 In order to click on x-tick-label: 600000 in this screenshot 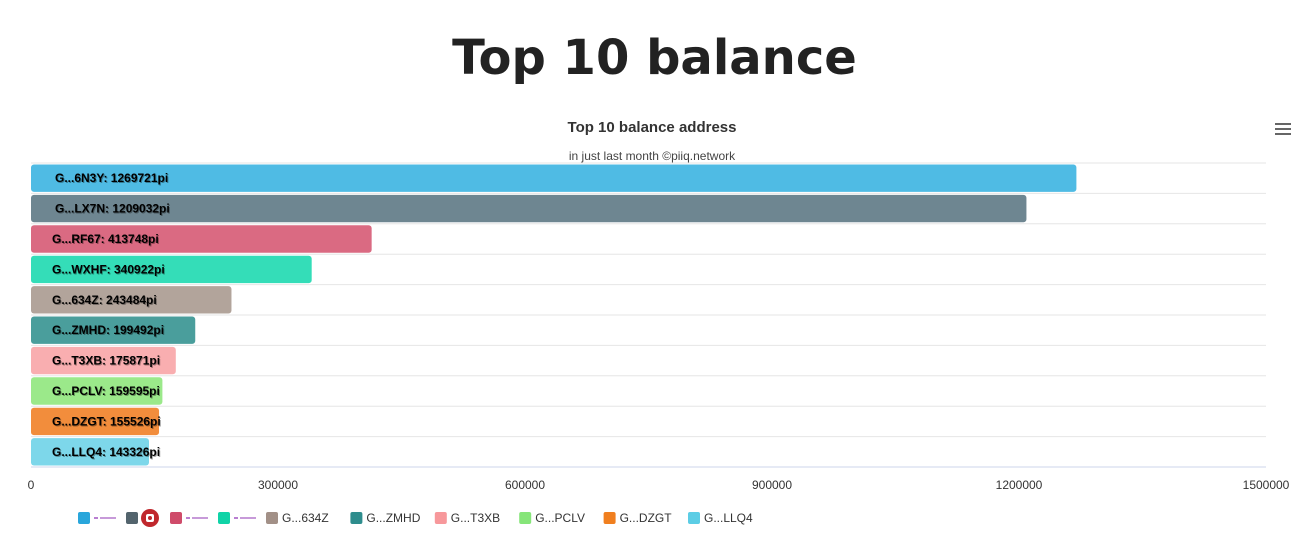, I will do `click(525, 485)`.